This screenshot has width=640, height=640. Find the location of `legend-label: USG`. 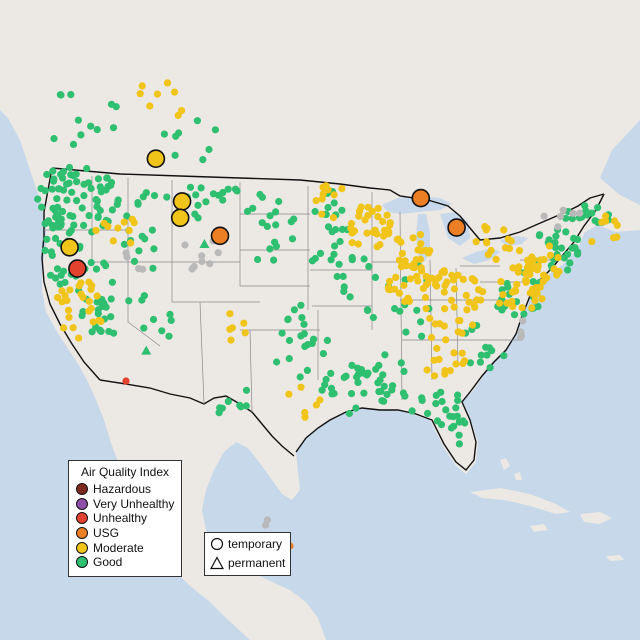

legend-label: USG is located at coordinates (106, 533).